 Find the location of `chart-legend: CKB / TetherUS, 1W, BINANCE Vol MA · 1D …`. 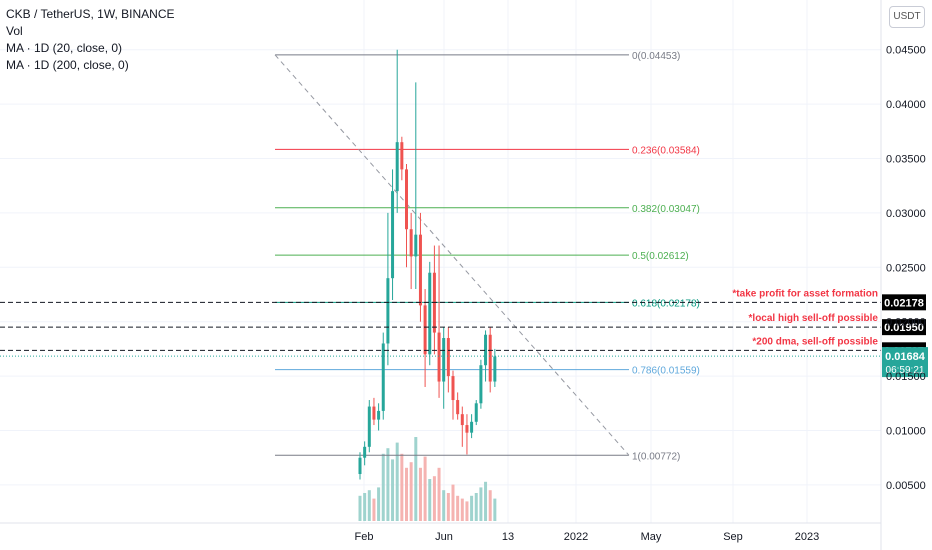

chart-legend: CKB / TetherUS, 1W, BINANCE Vol MA · 1D … is located at coordinates (90, 40).